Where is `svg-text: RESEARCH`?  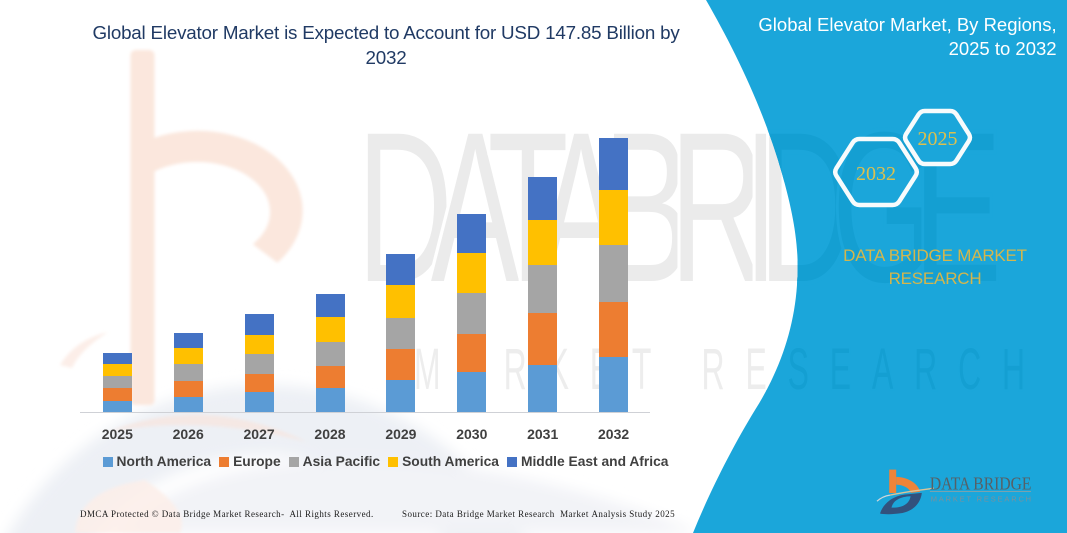
svg-text: RESEARCH is located at coordinates (935, 278).